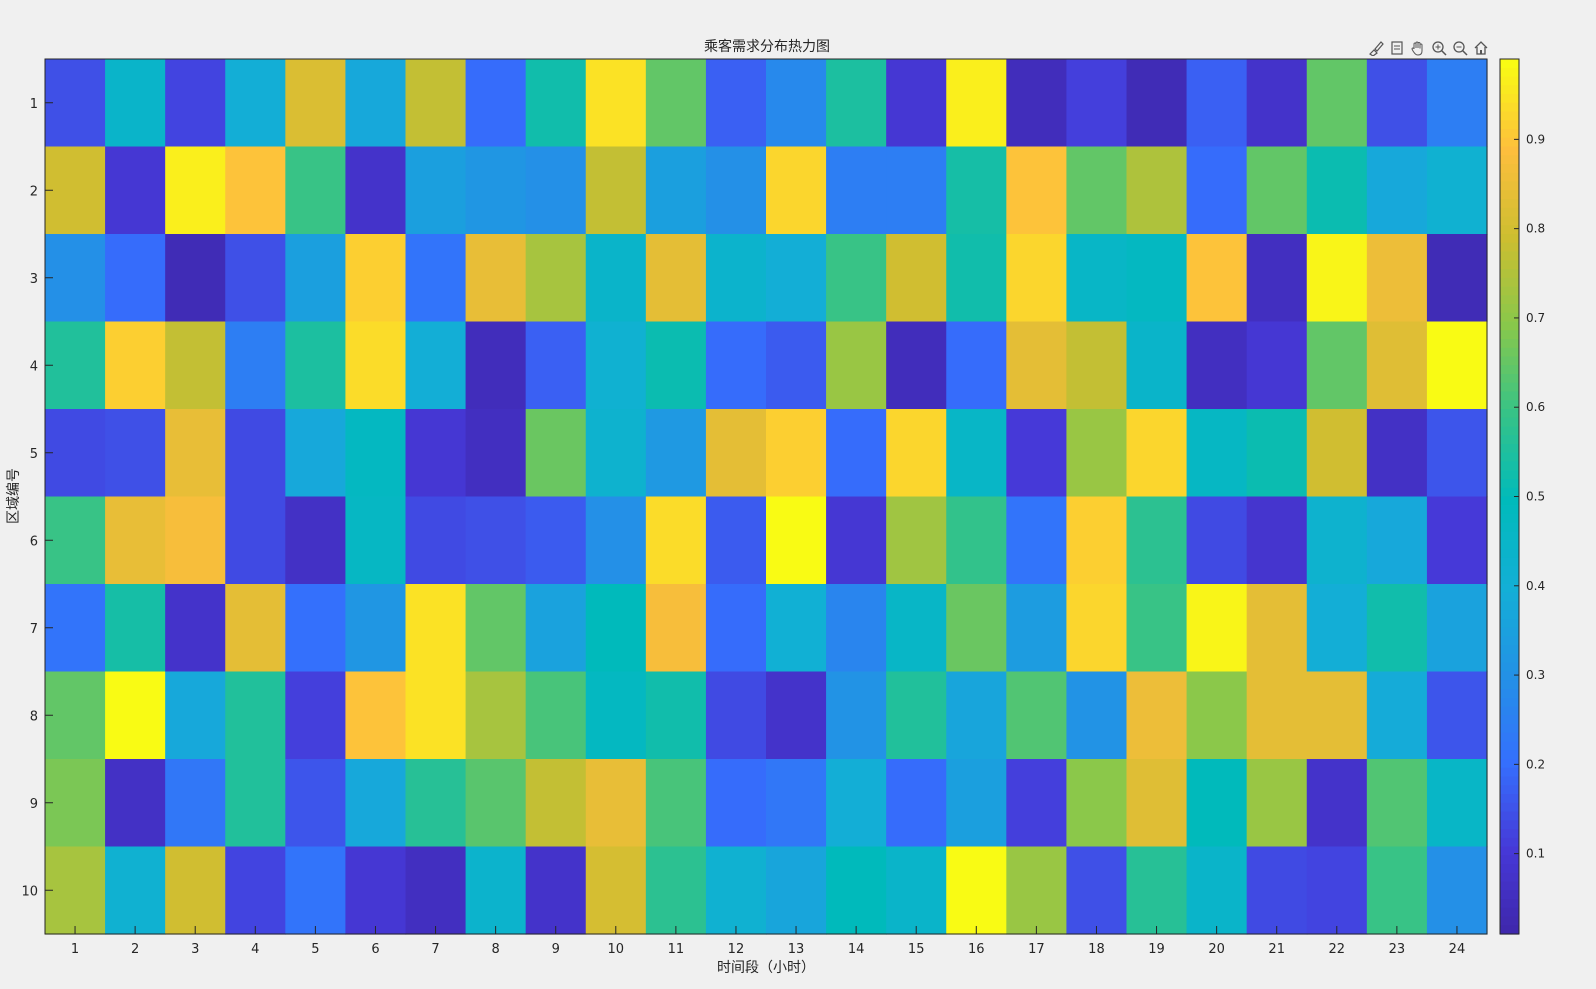  Describe the element at coordinates (135, 949) in the screenshot. I see `x-tick-label: 2` at that location.